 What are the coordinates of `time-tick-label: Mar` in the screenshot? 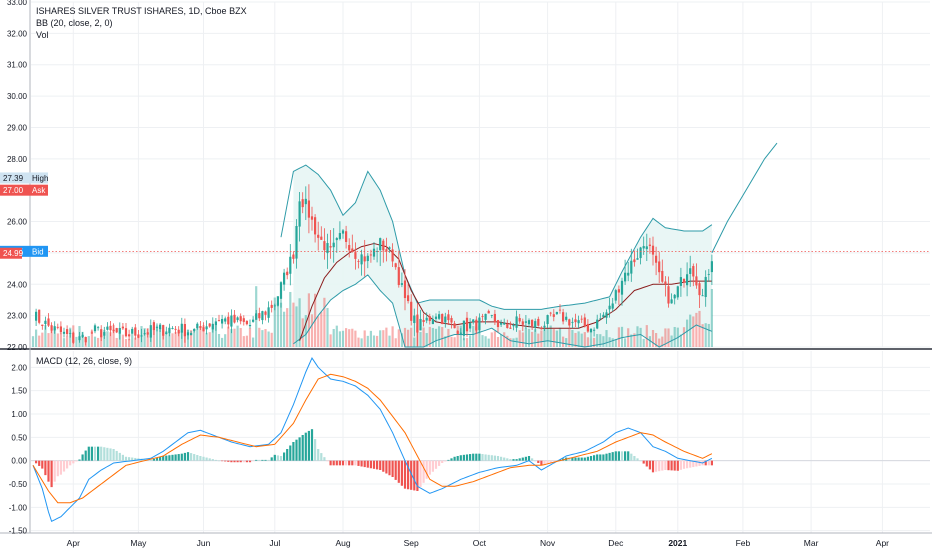 It's located at (811, 543).